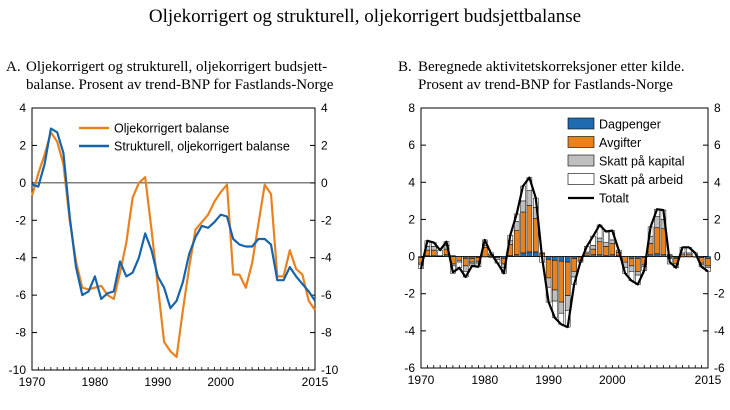 The width and height of the screenshot is (730, 410). I want to click on panel-b-xtick-label: 1970, so click(421, 380).